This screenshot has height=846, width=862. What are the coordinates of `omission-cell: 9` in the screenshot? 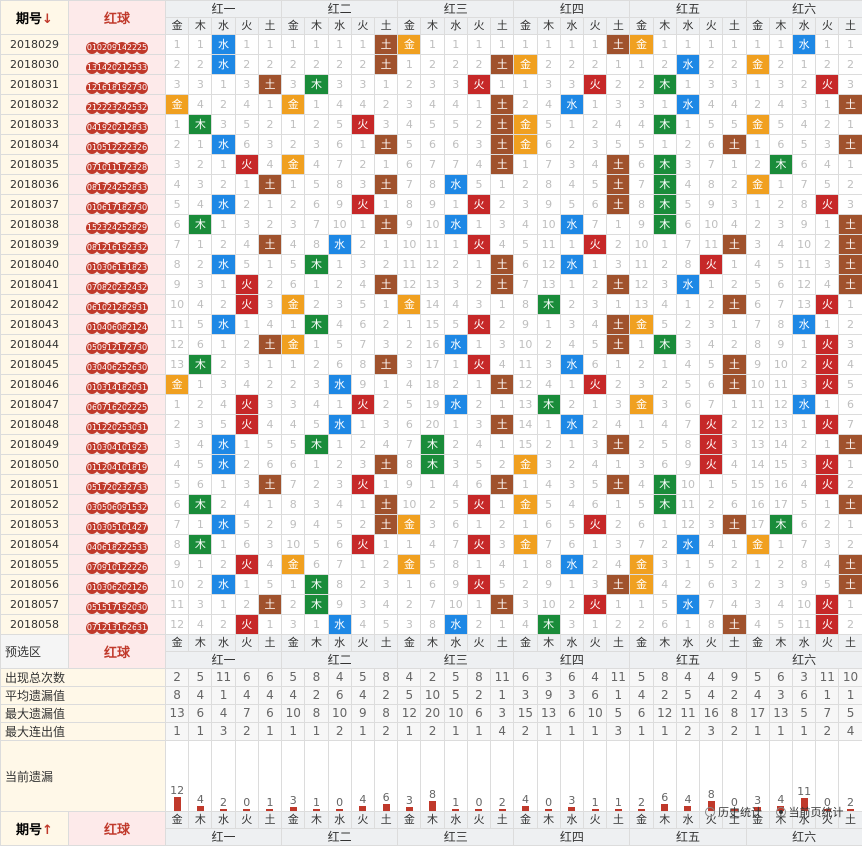 It's located at (409, 225).